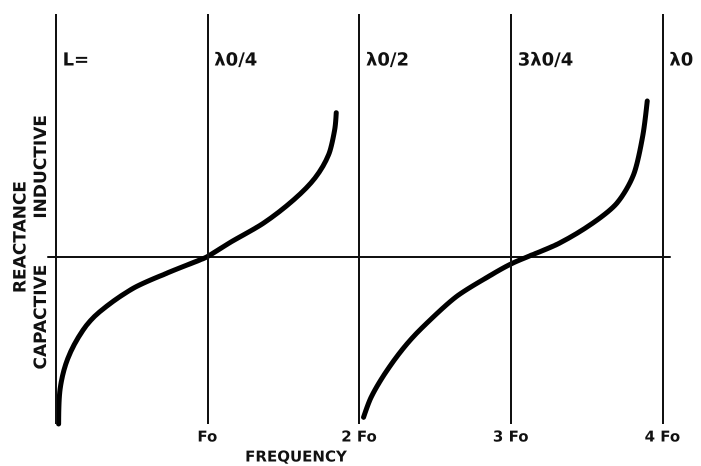 The height and width of the screenshot is (466, 701). What do you see at coordinates (207, 437) in the screenshot?
I see `x-tick-label: Fo` at bounding box center [207, 437].